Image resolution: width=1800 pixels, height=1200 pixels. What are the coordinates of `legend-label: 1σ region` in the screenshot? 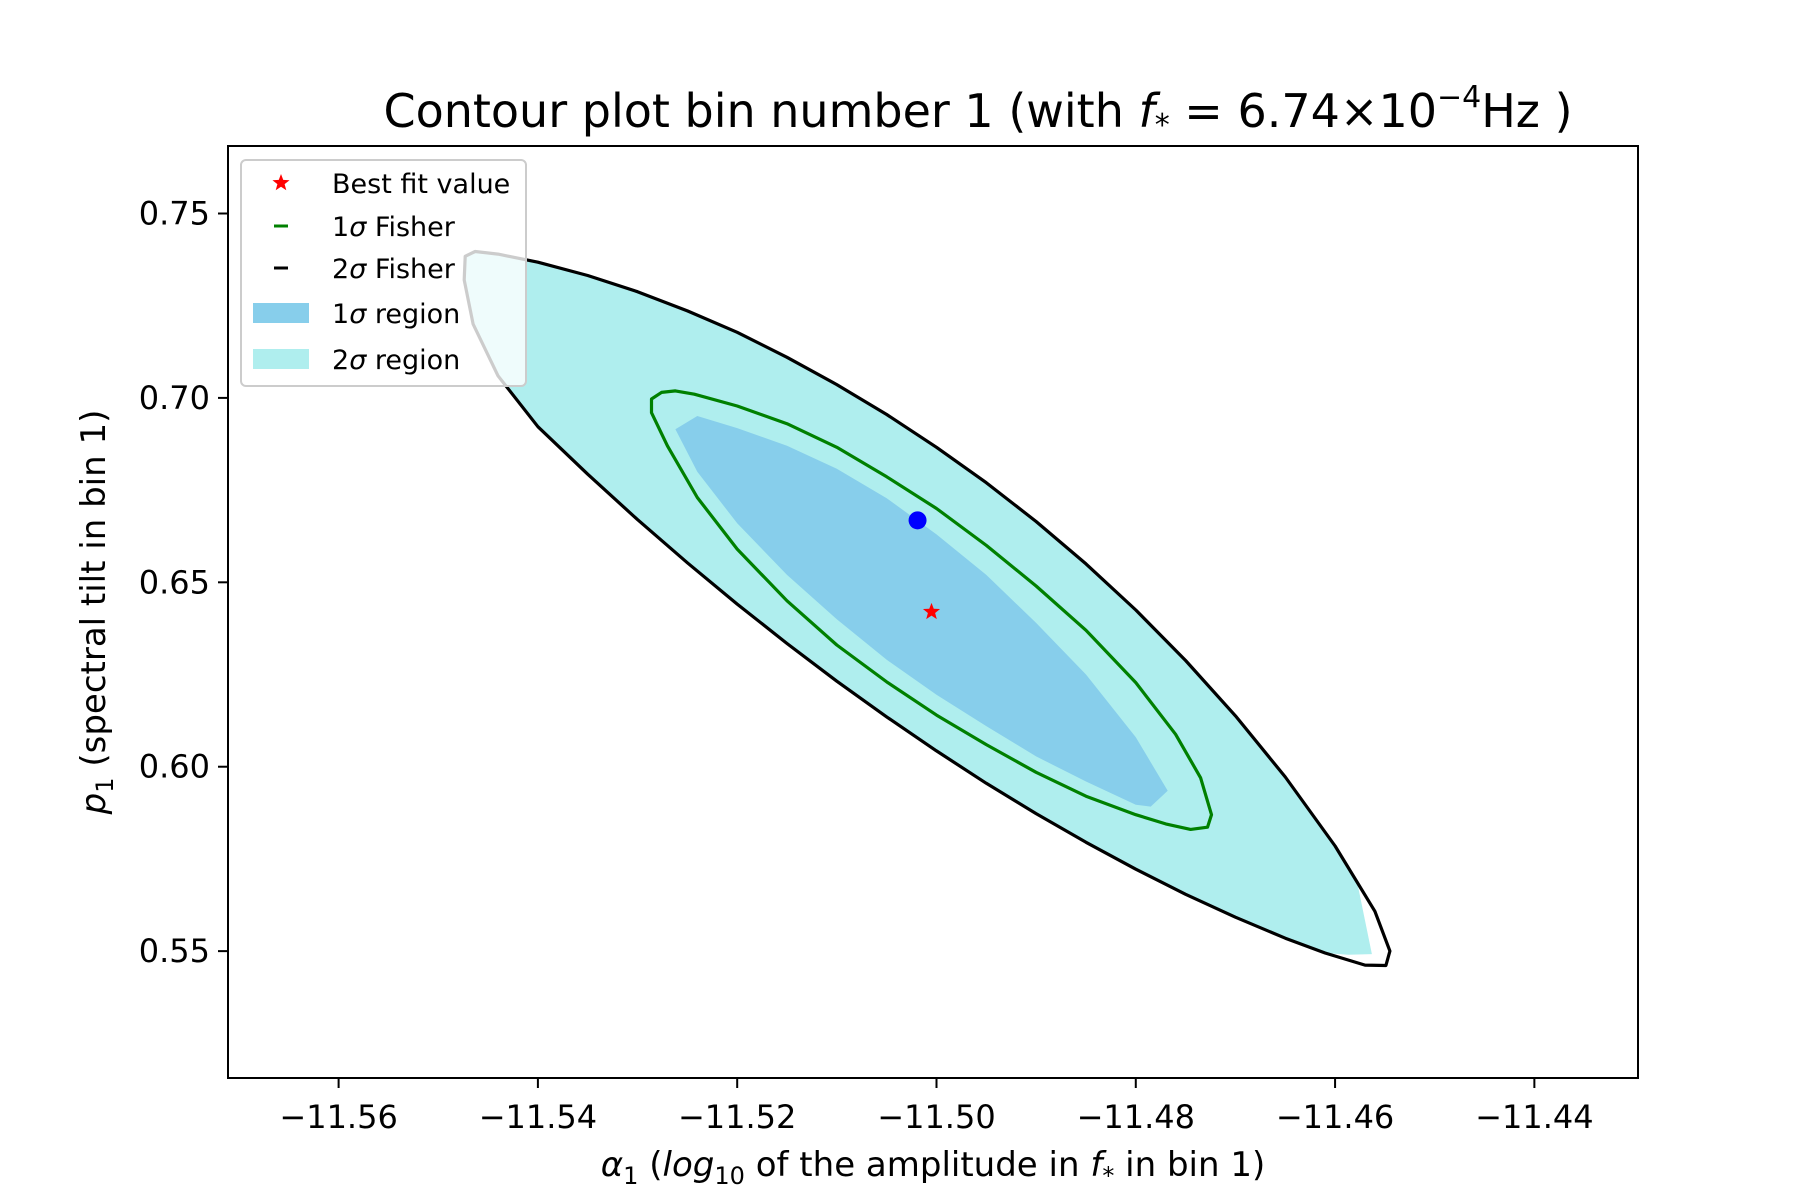 It's located at (396, 314).